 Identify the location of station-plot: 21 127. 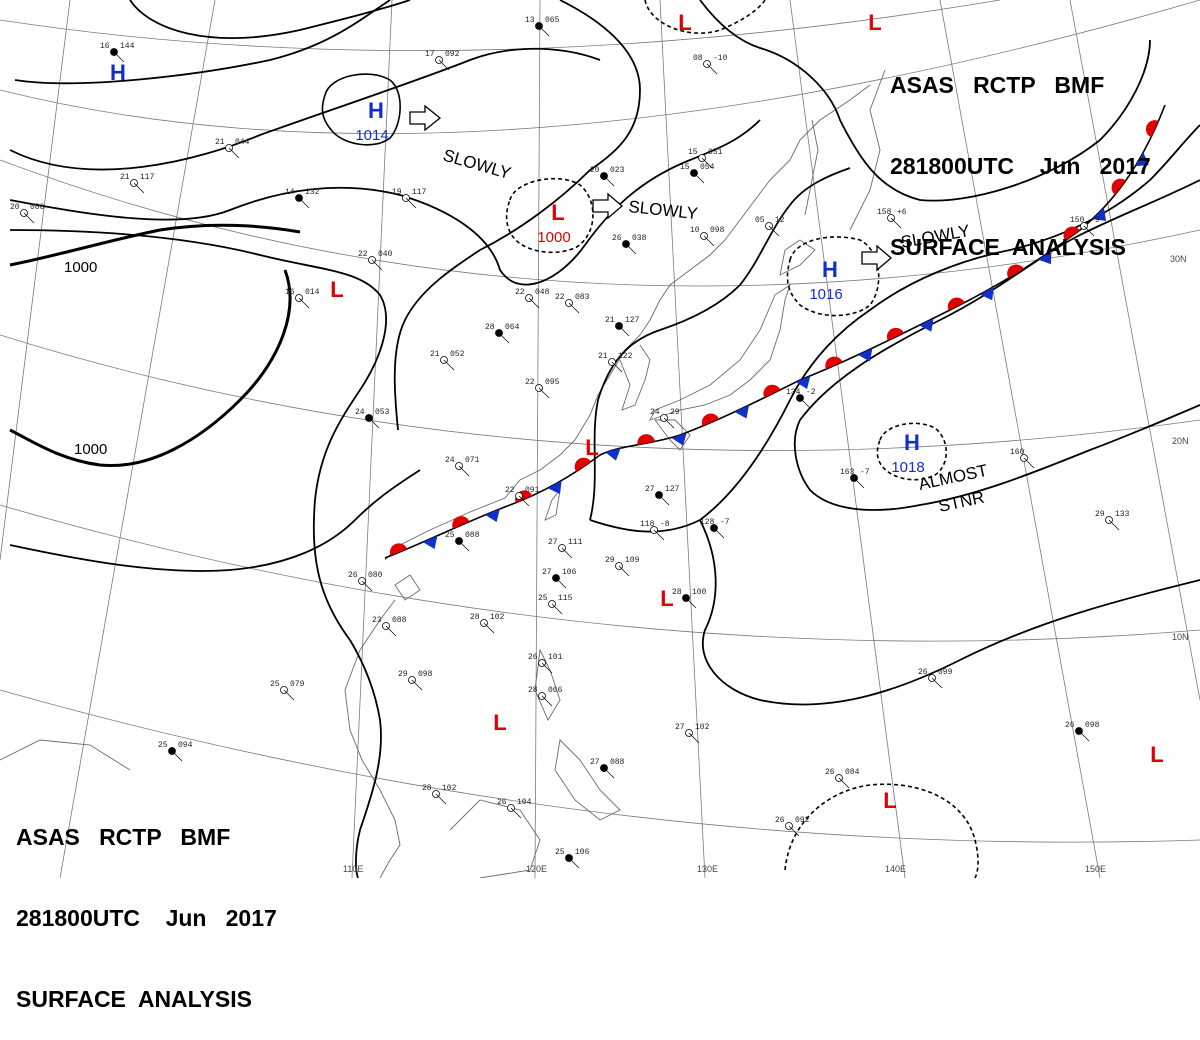
(622, 326).